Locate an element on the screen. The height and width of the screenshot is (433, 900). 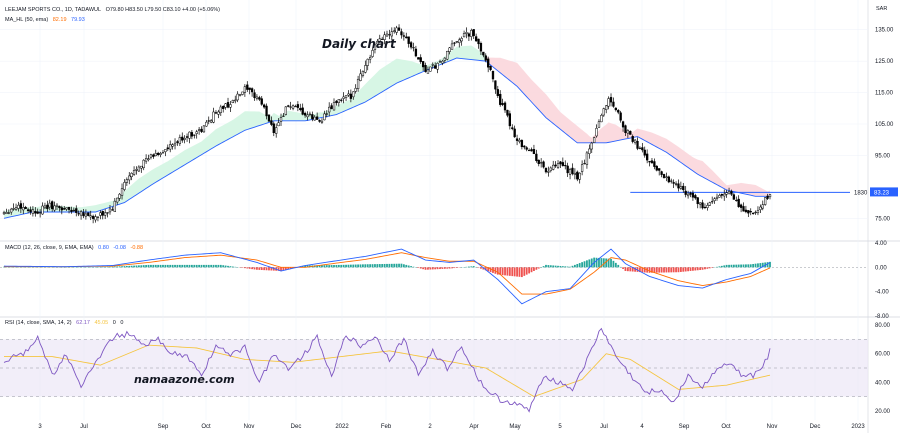
price-tick-label: 95.00 is located at coordinates (883, 156).